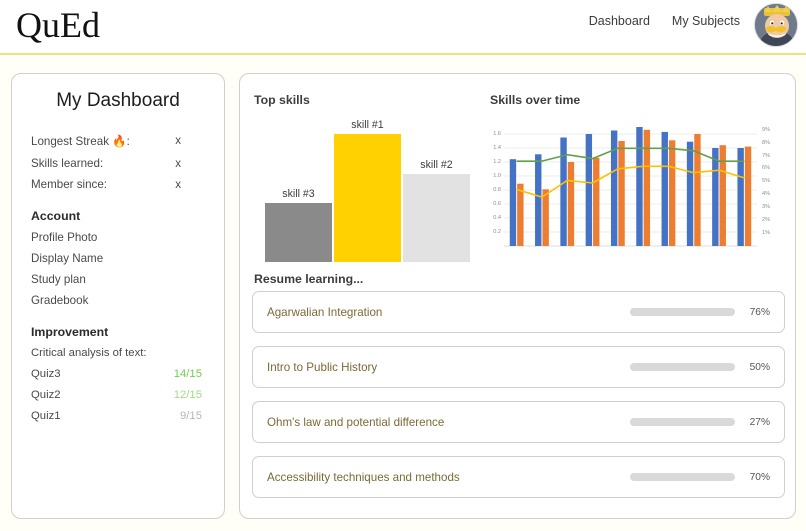  I want to click on section-heading-improvement: Improvement, so click(70, 332).